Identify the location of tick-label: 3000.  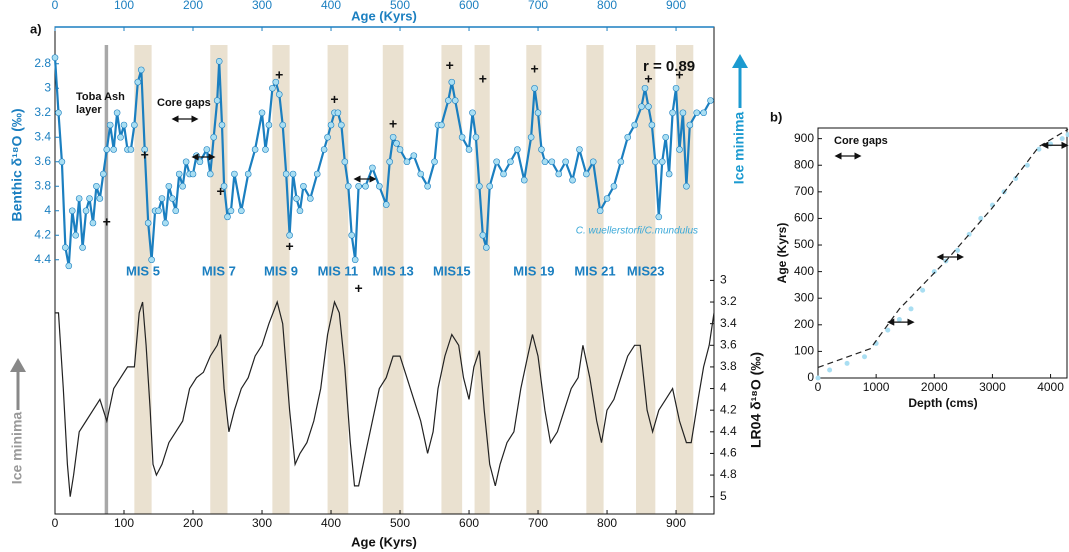
(992, 387).